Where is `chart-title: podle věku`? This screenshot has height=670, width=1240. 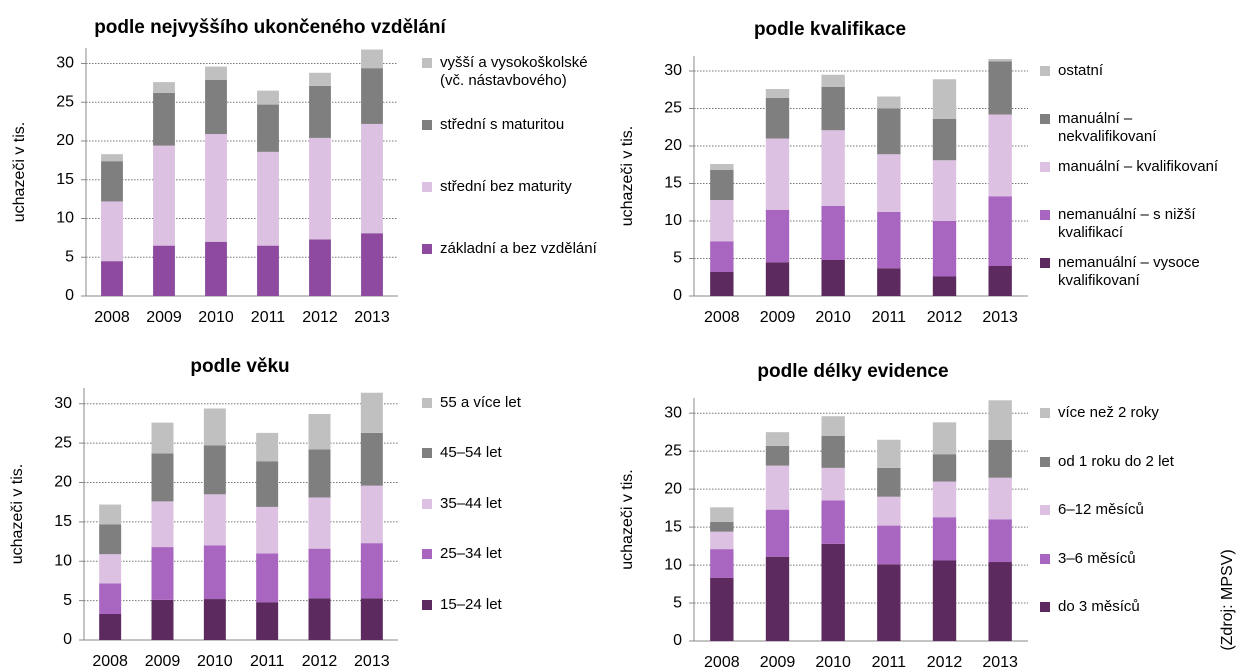
chart-title: podle věku is located at coordinates (239, 366).